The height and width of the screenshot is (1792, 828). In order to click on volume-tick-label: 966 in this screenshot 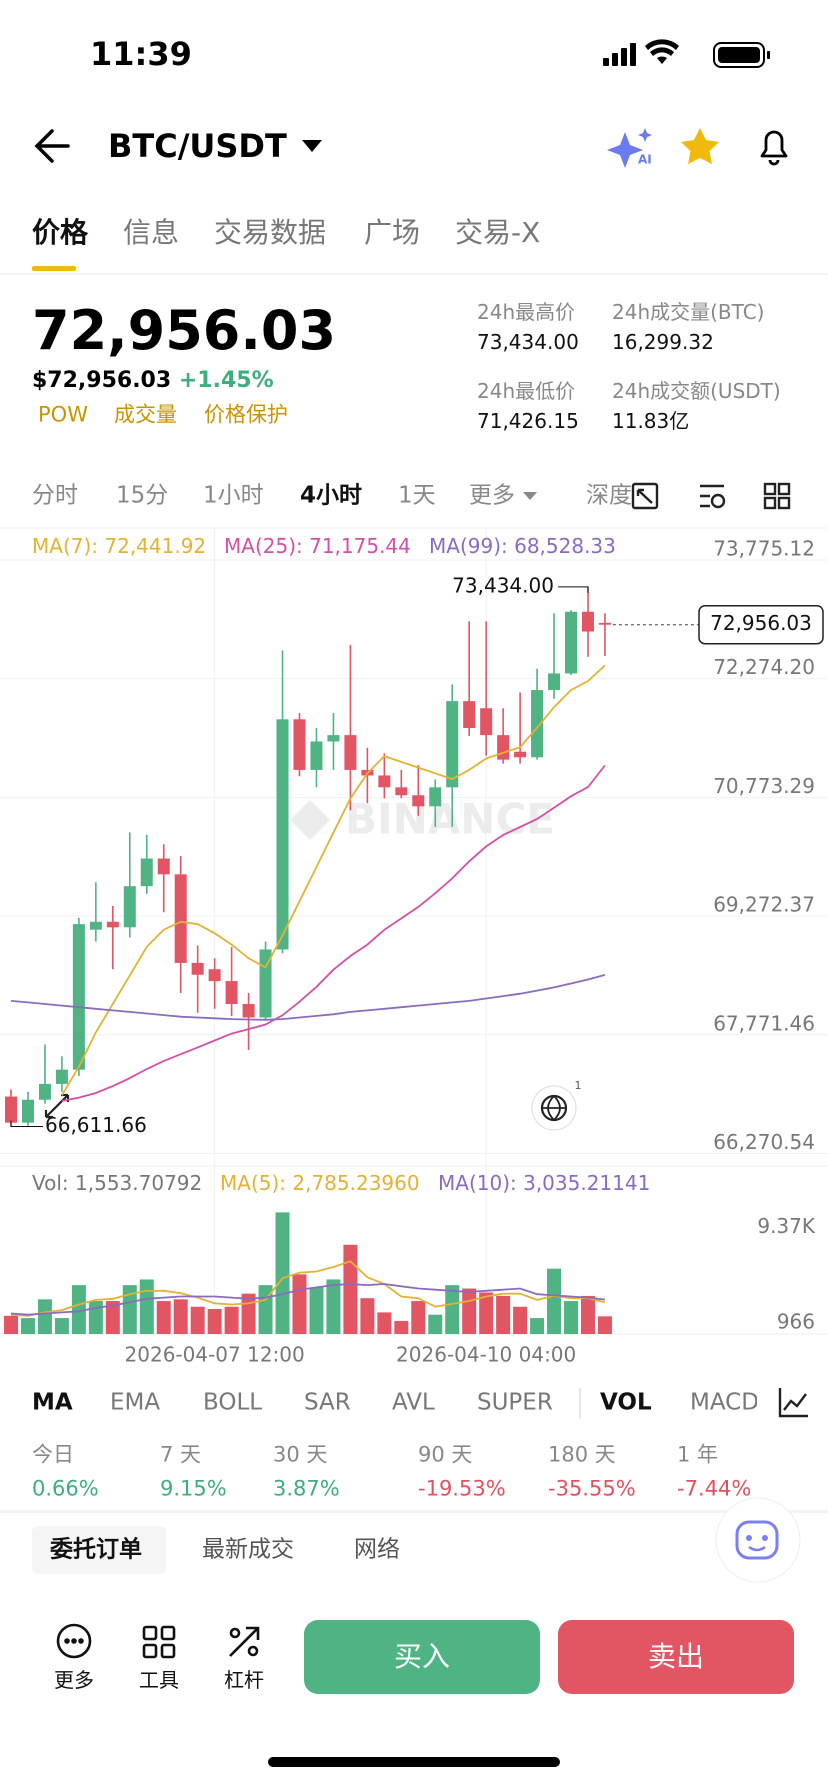, I will do `click(796, 1322)`.